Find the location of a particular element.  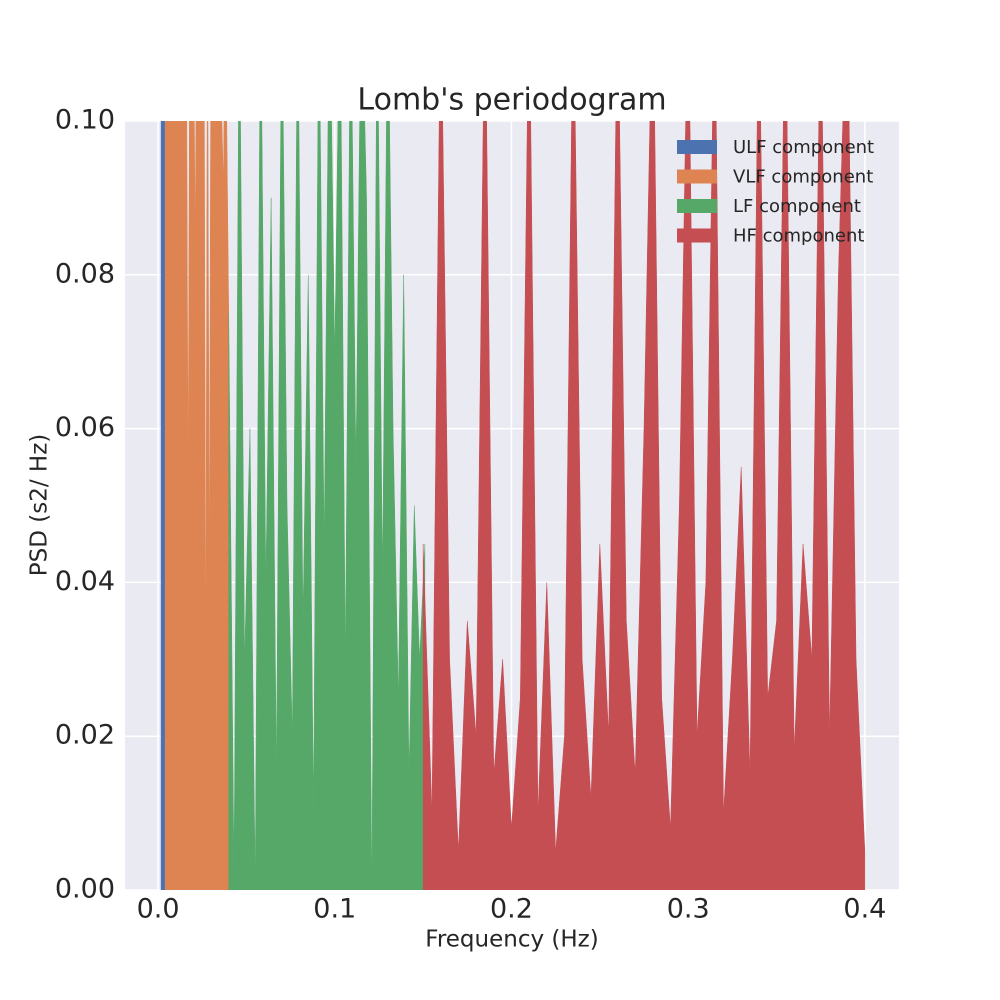

x-tick-label: 0.0 is located at coordinates (158, 909).